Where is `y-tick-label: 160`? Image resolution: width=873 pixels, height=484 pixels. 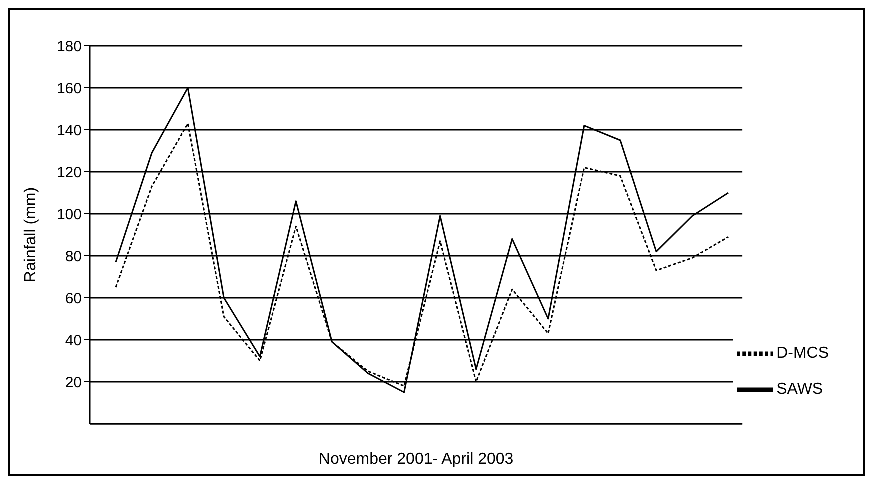
y-tick-label: 160 is located at coordinates (69, 89).